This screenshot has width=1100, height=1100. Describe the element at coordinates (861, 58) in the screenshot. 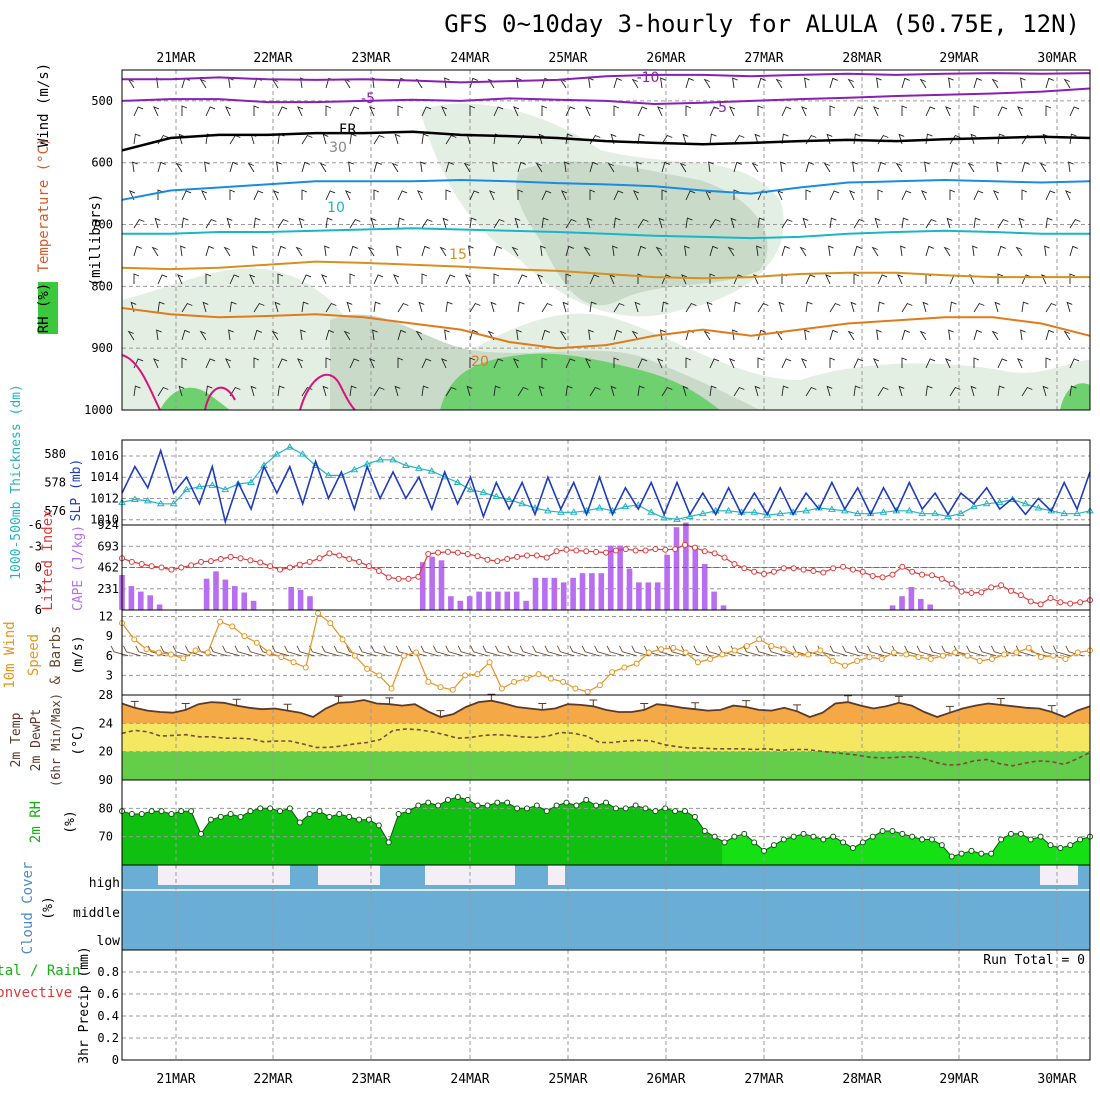

I see `x-tick-top-28MAR: 28MAR` at that location.